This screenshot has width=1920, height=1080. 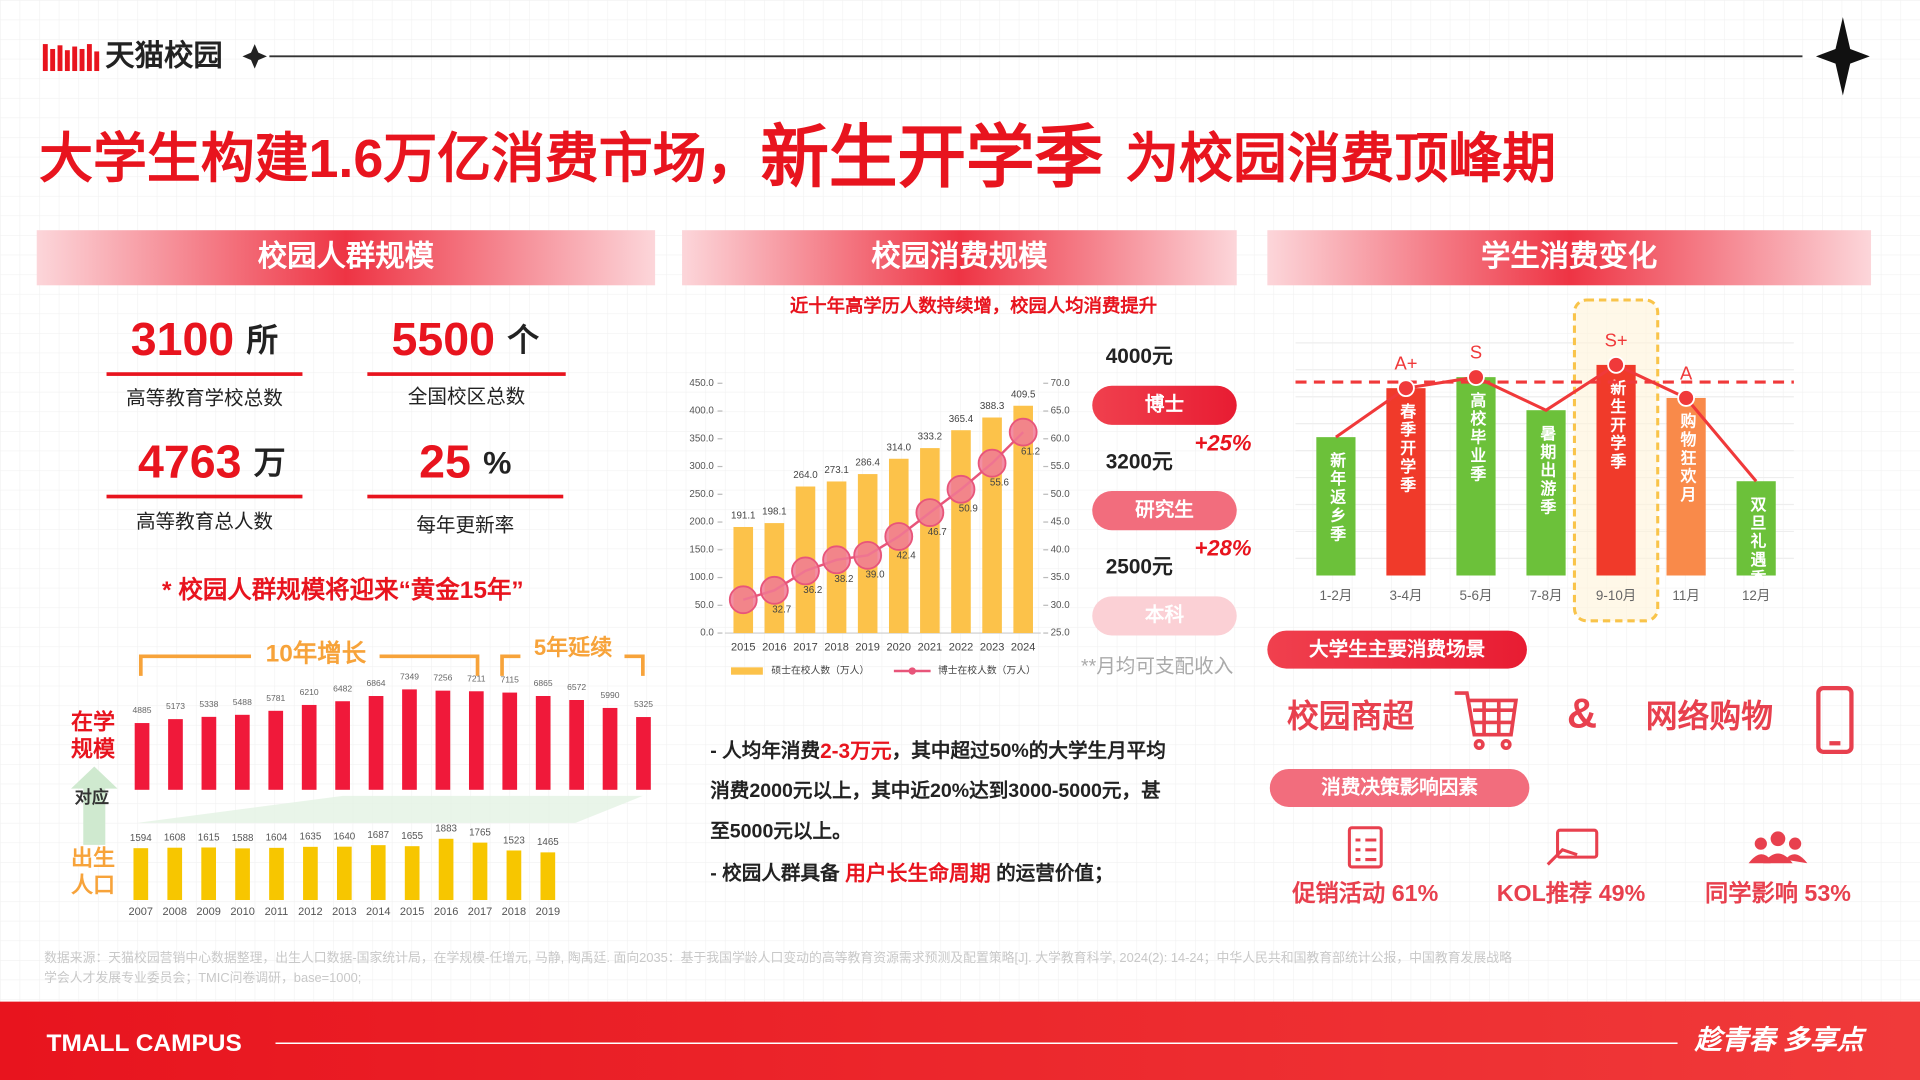 What do you see at coordinates (1709, 716) in the screenshot?
I see `scene-item: 网络购物` at bounding box center [1709, 716].